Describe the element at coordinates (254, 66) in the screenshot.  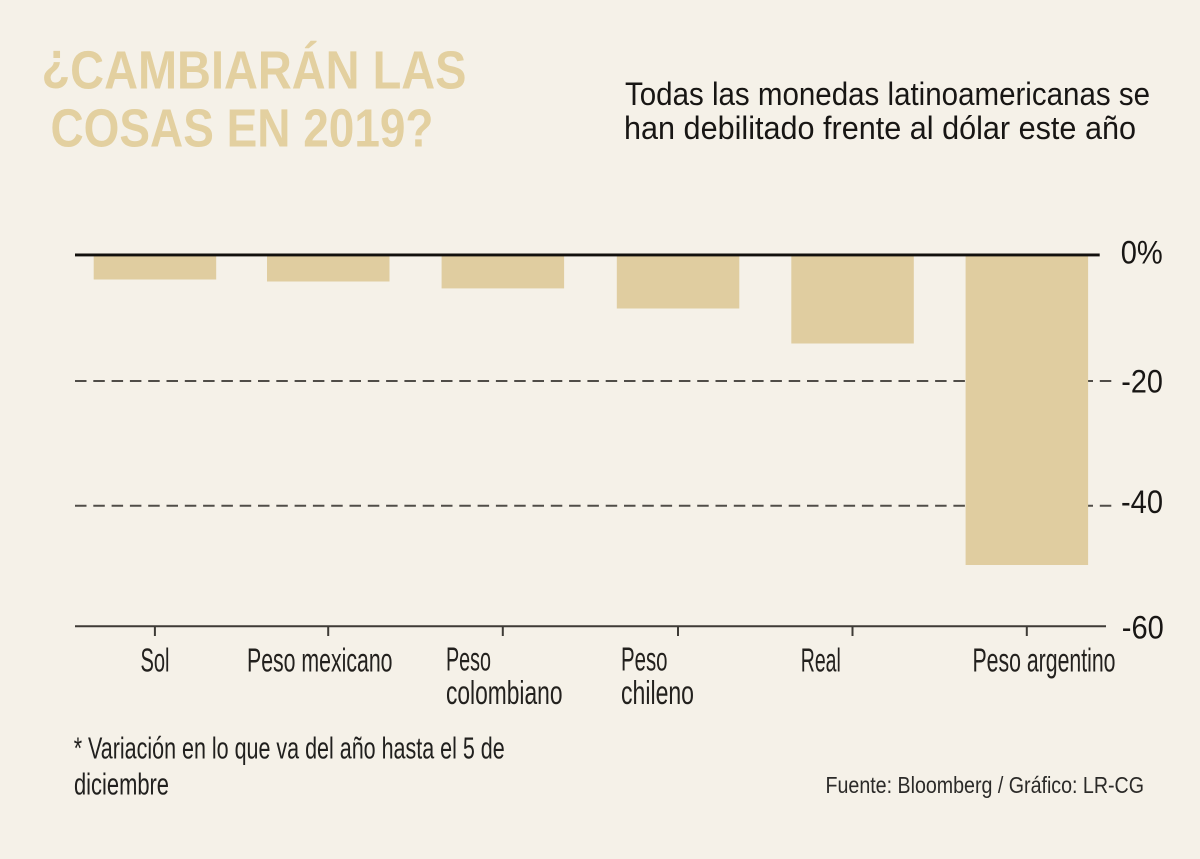
I see `svg-text: ¿CAMBIARÁN LAS` at that location.